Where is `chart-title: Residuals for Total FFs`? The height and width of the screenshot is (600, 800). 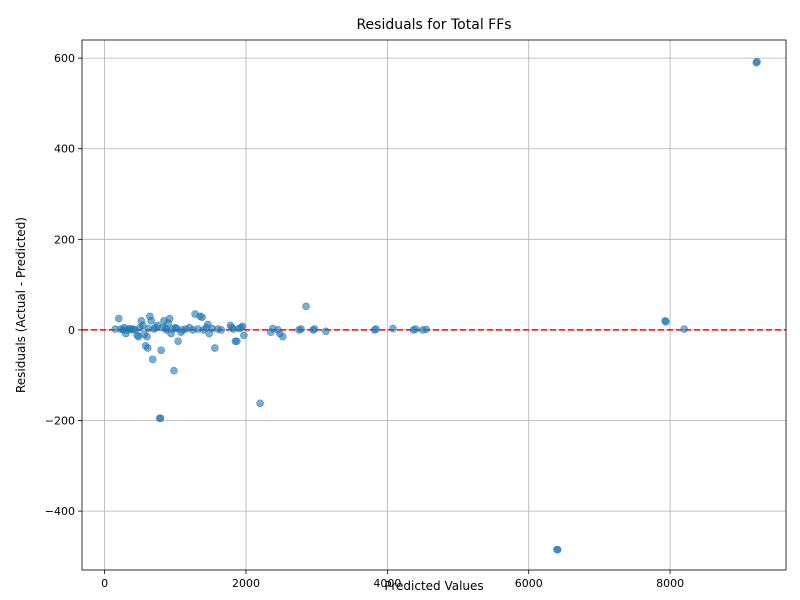 chart-title: Residuals for Total FFs is located at coordinates (433, 25).